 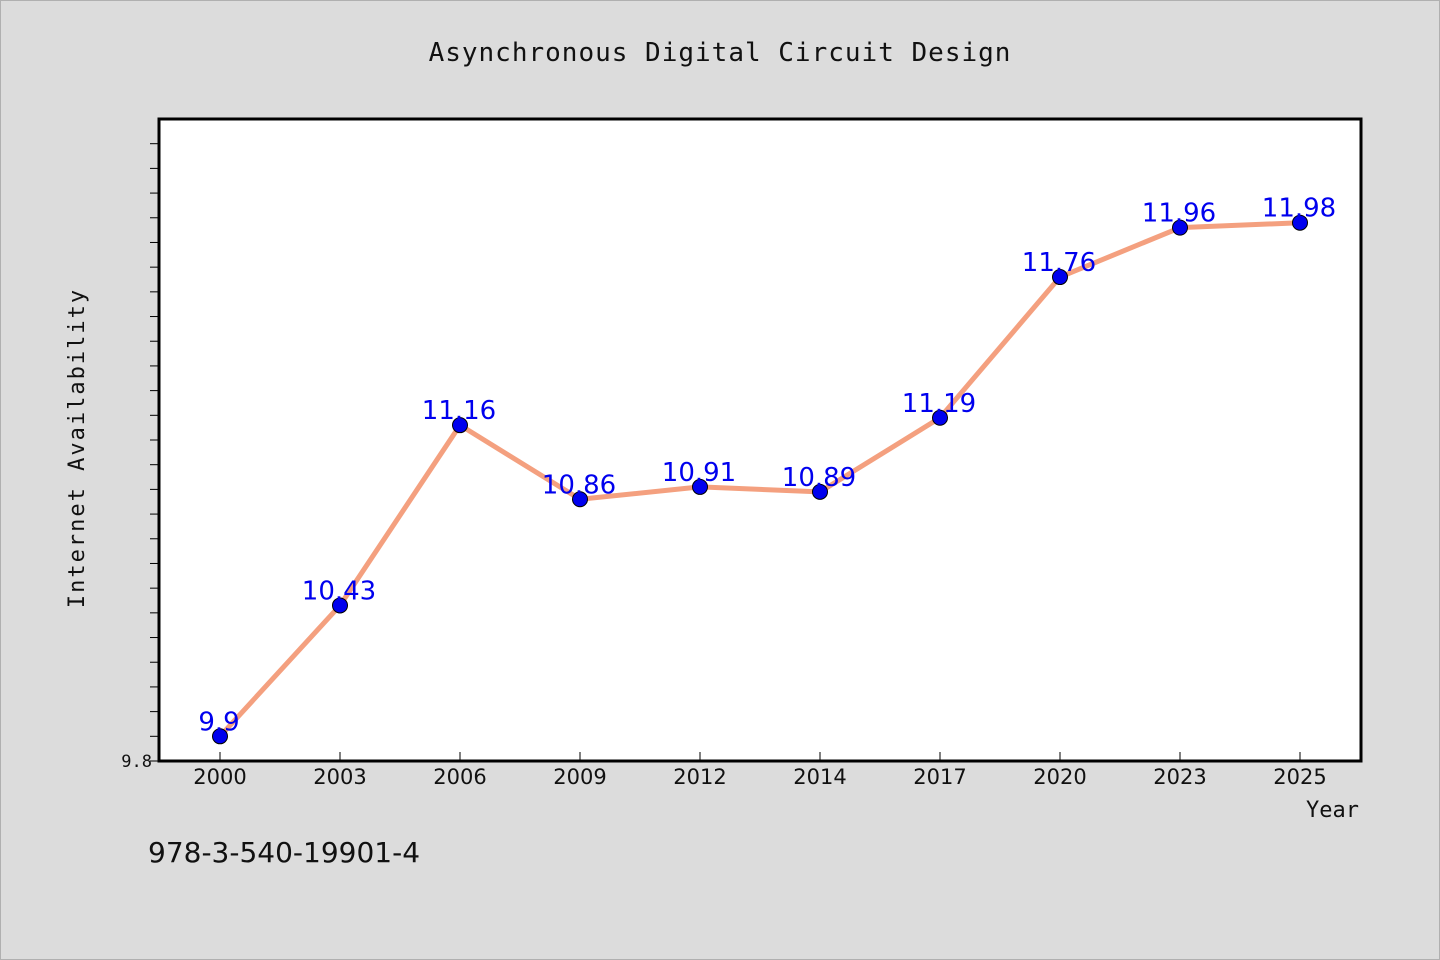 I want to click on data-label: 10.43, so click(x=339, y=591).